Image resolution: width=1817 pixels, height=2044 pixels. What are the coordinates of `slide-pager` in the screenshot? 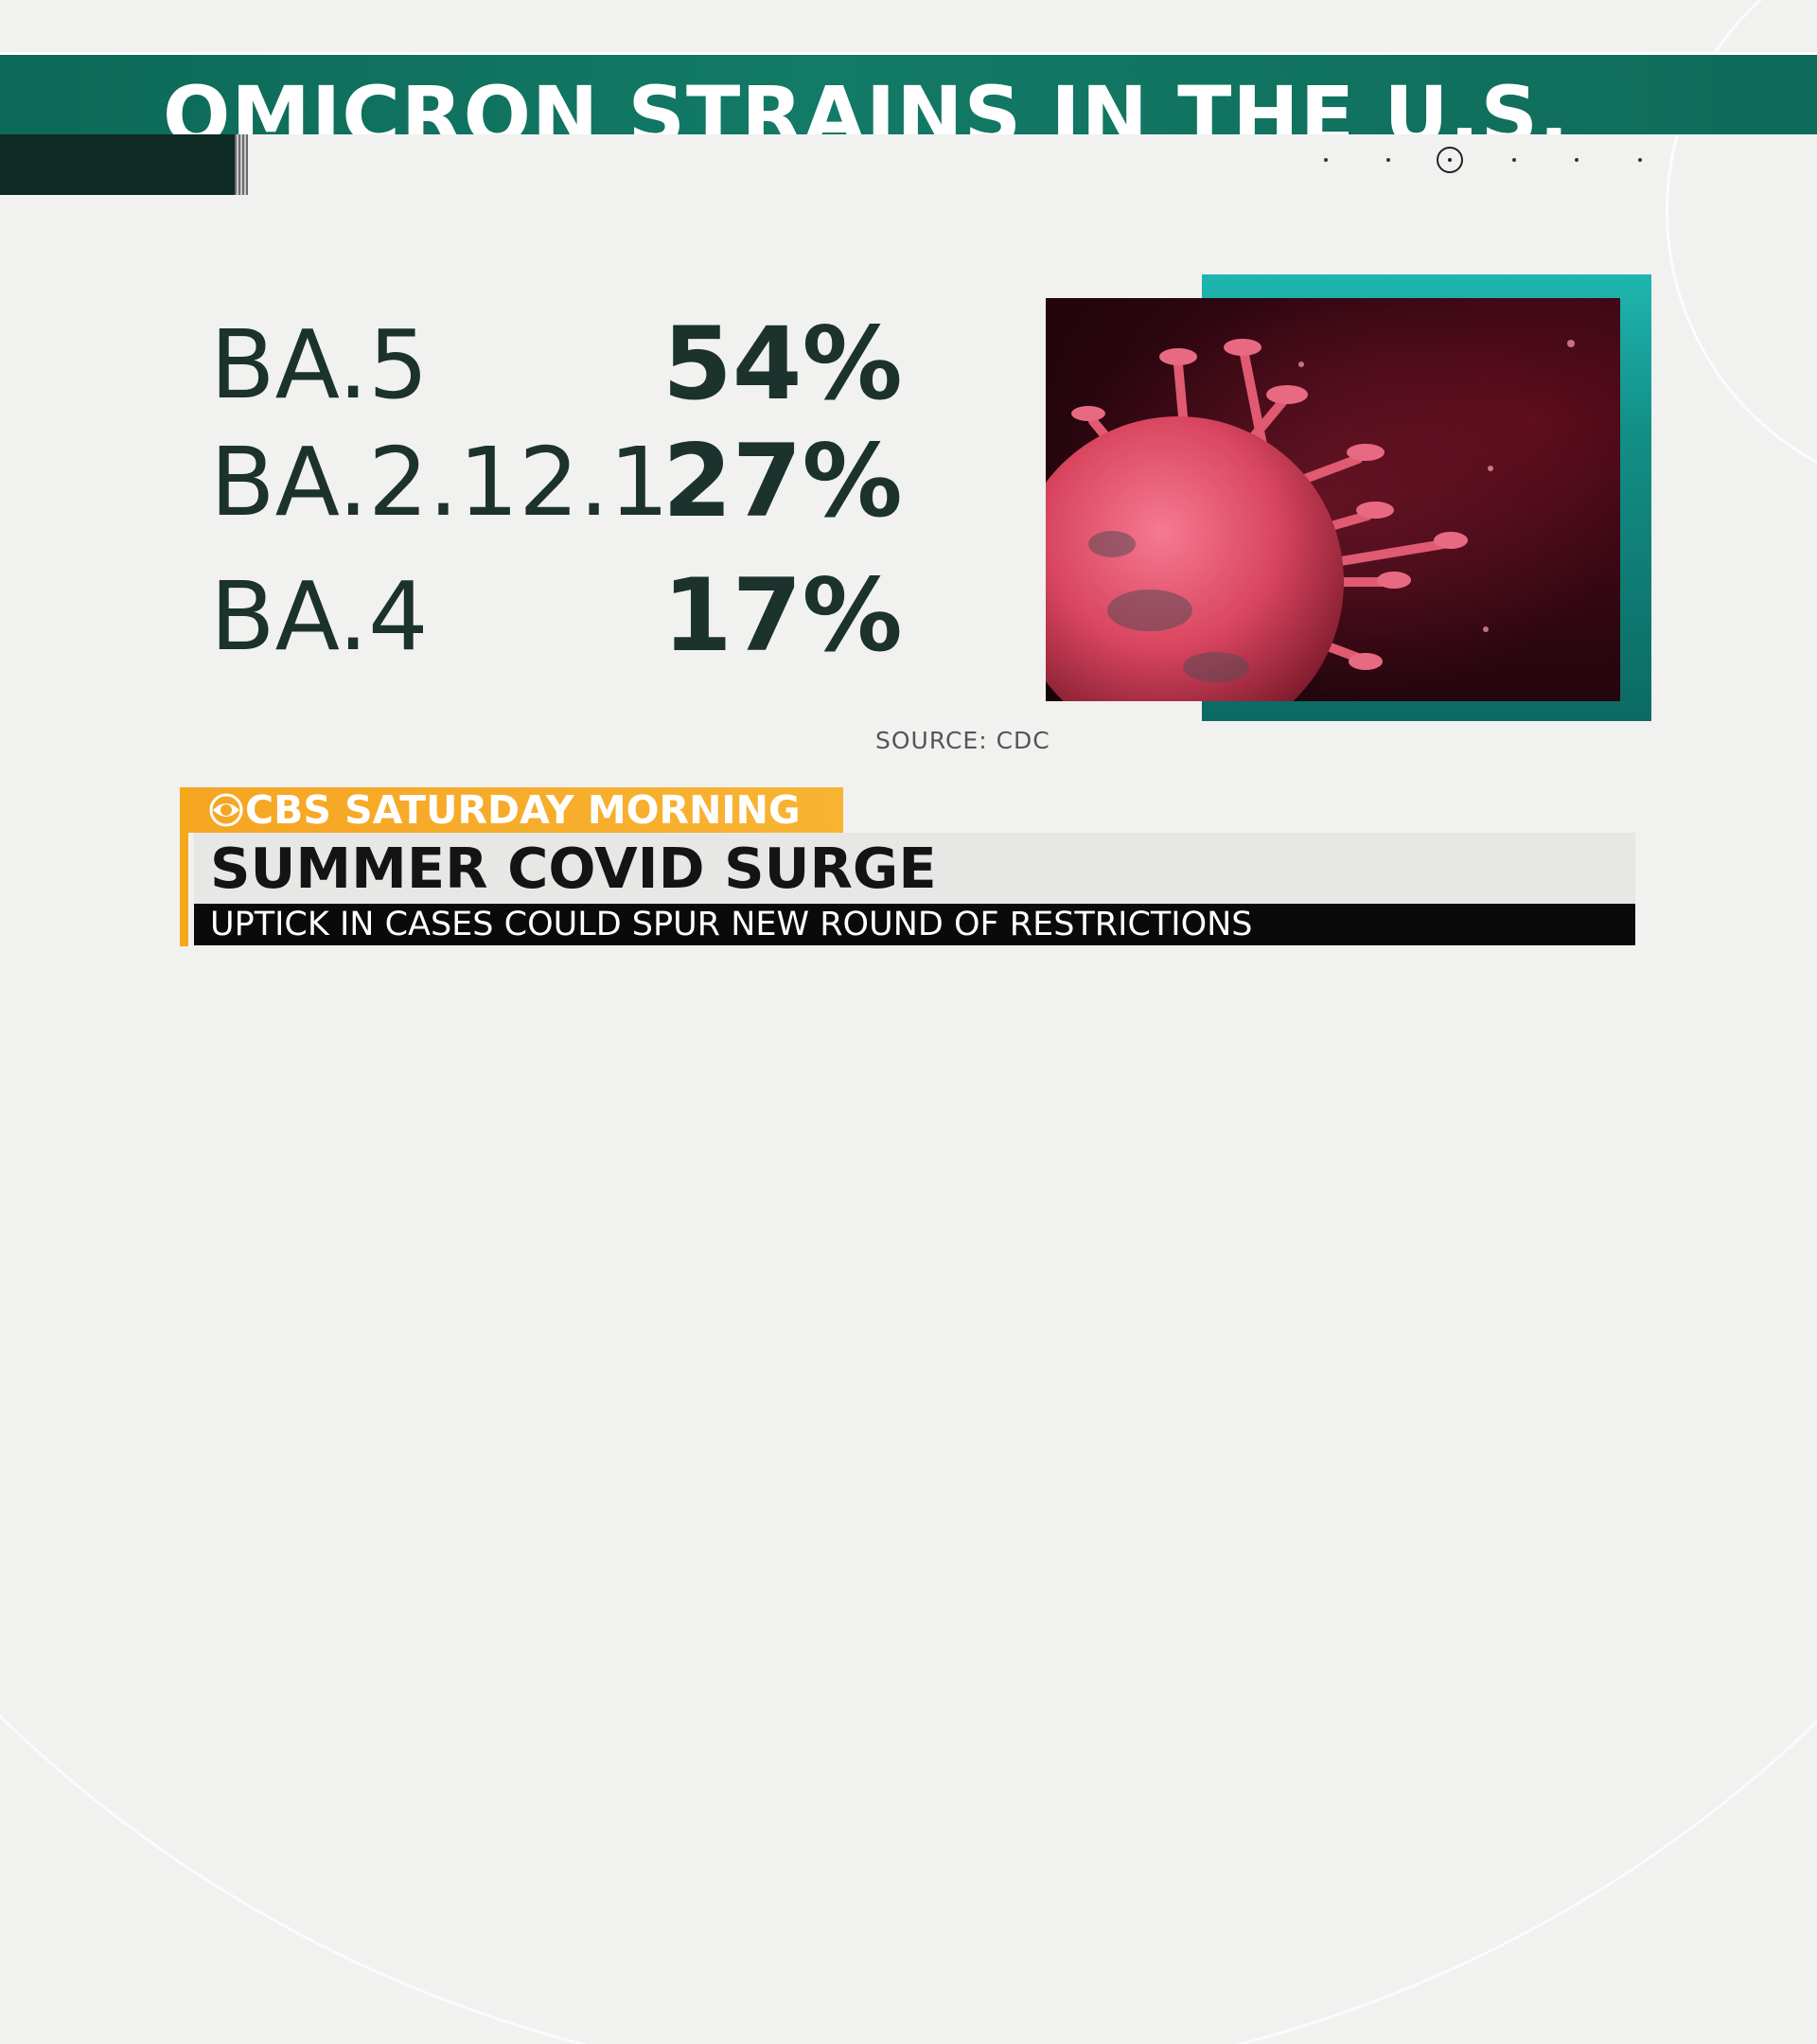 It's located at (1476, 161).